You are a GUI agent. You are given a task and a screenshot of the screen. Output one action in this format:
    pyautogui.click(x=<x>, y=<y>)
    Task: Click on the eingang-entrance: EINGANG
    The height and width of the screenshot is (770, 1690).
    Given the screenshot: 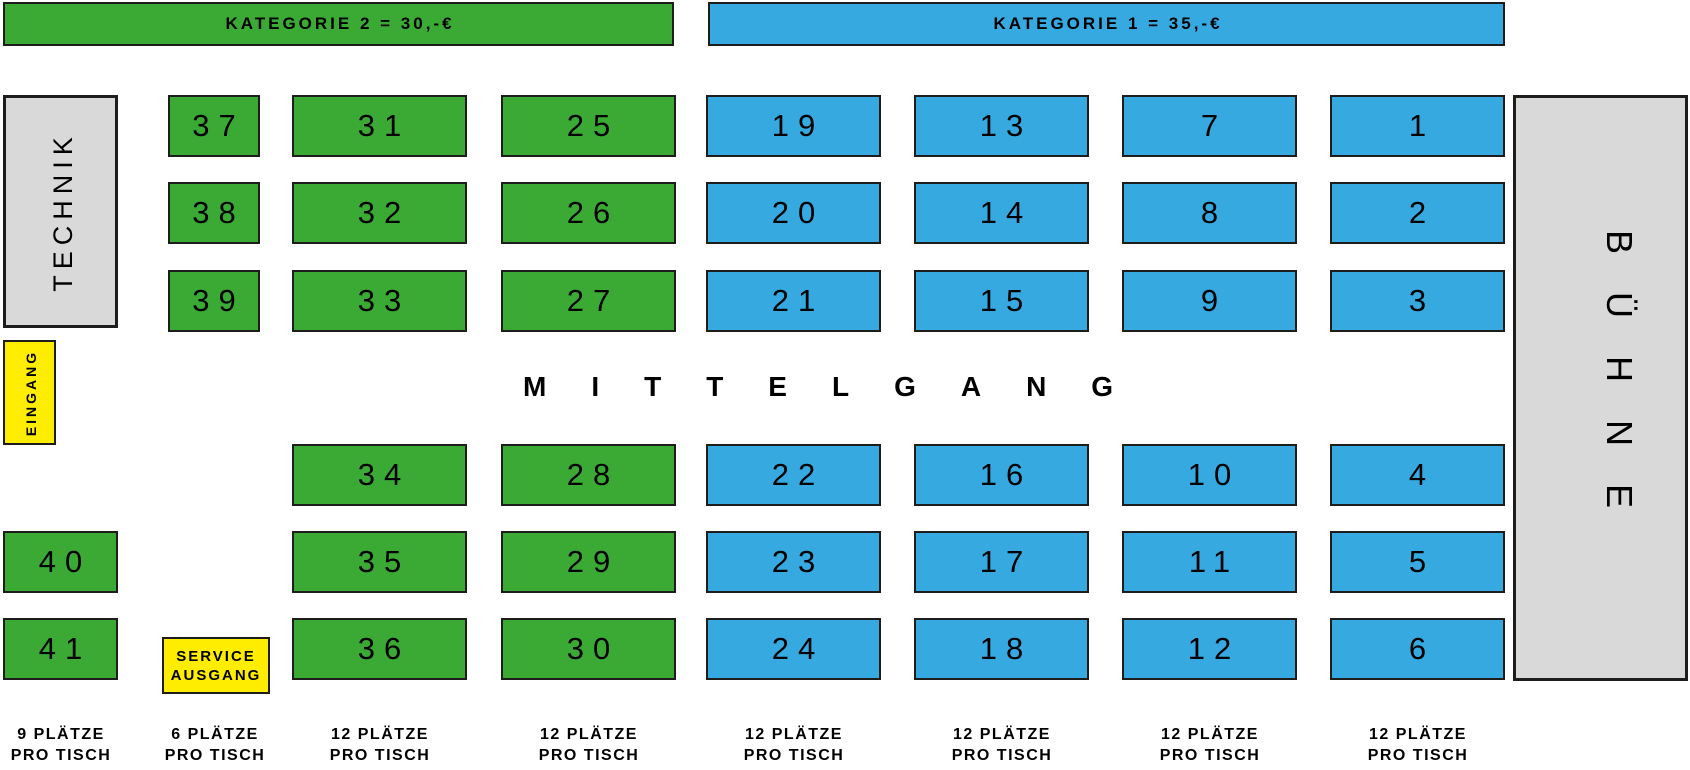 What is the action you would take?
    pyautogui.click(x=29, y=392)
    